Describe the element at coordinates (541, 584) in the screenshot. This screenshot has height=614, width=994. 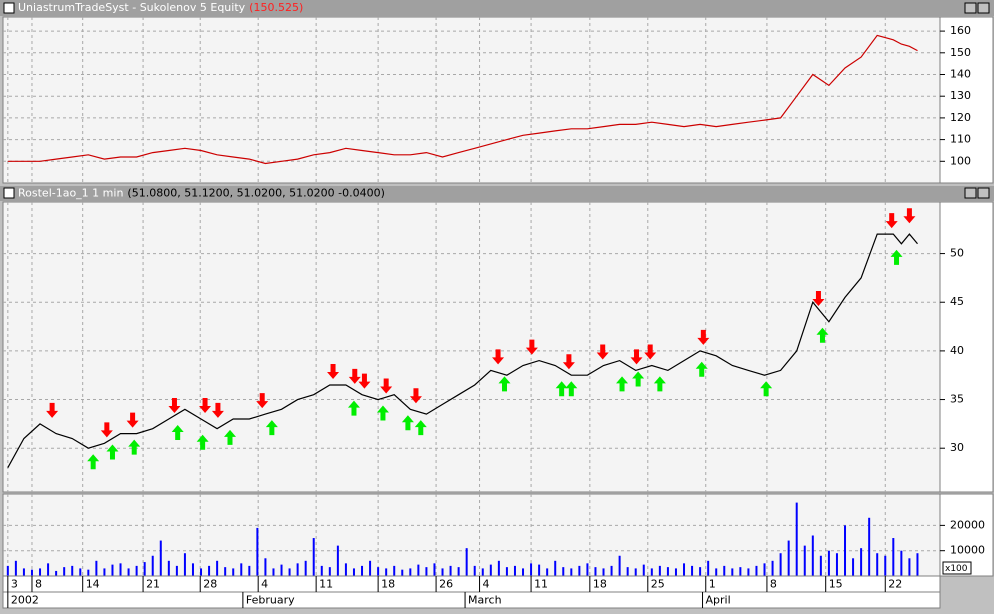
I see `x-tick-label: 11` at that location.